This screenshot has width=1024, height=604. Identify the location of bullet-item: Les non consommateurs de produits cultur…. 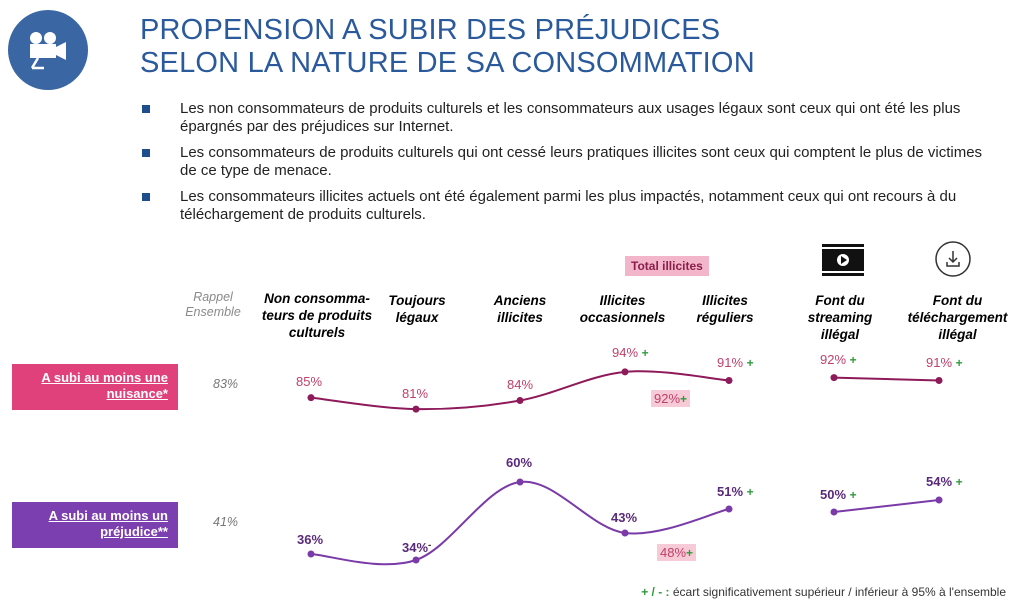
(570, 118).